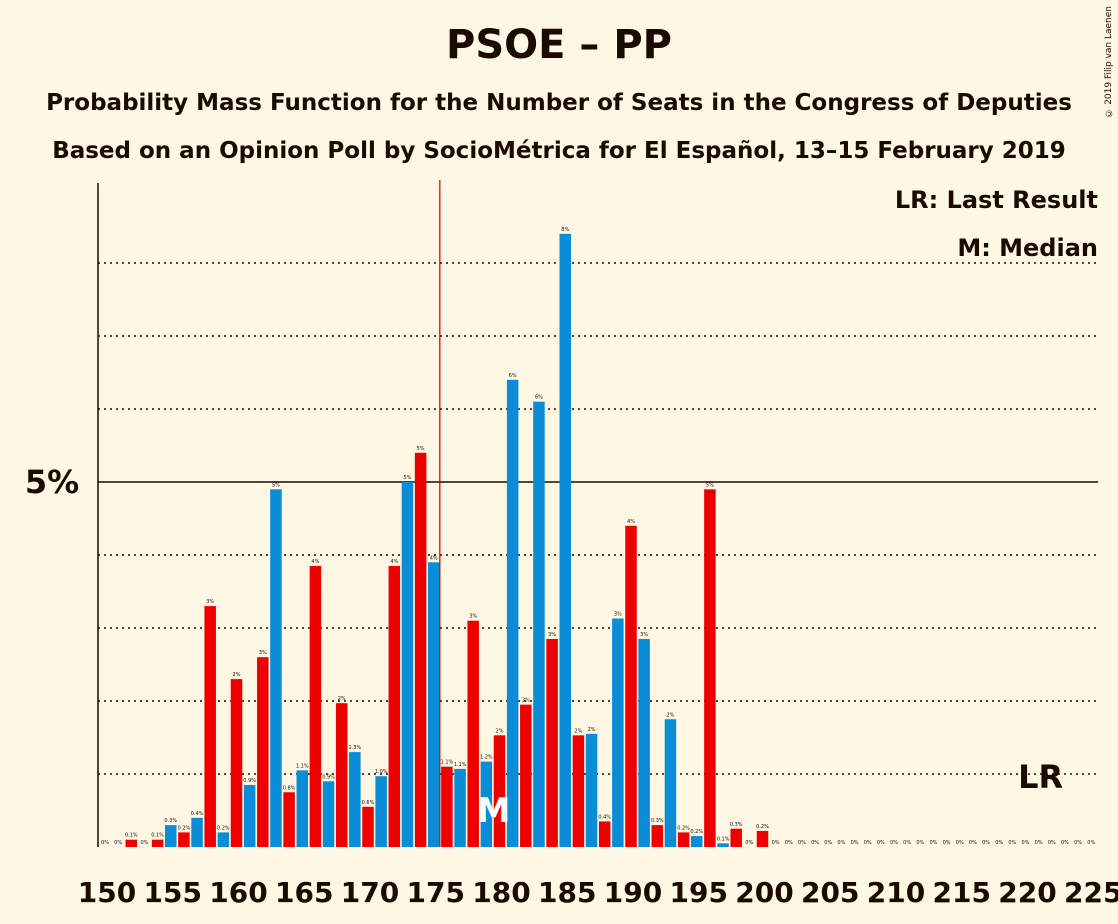 The height and width of the screenshot is (924, 1118). I want to click on bar-label-197: 0.1%, so click(723, 839).